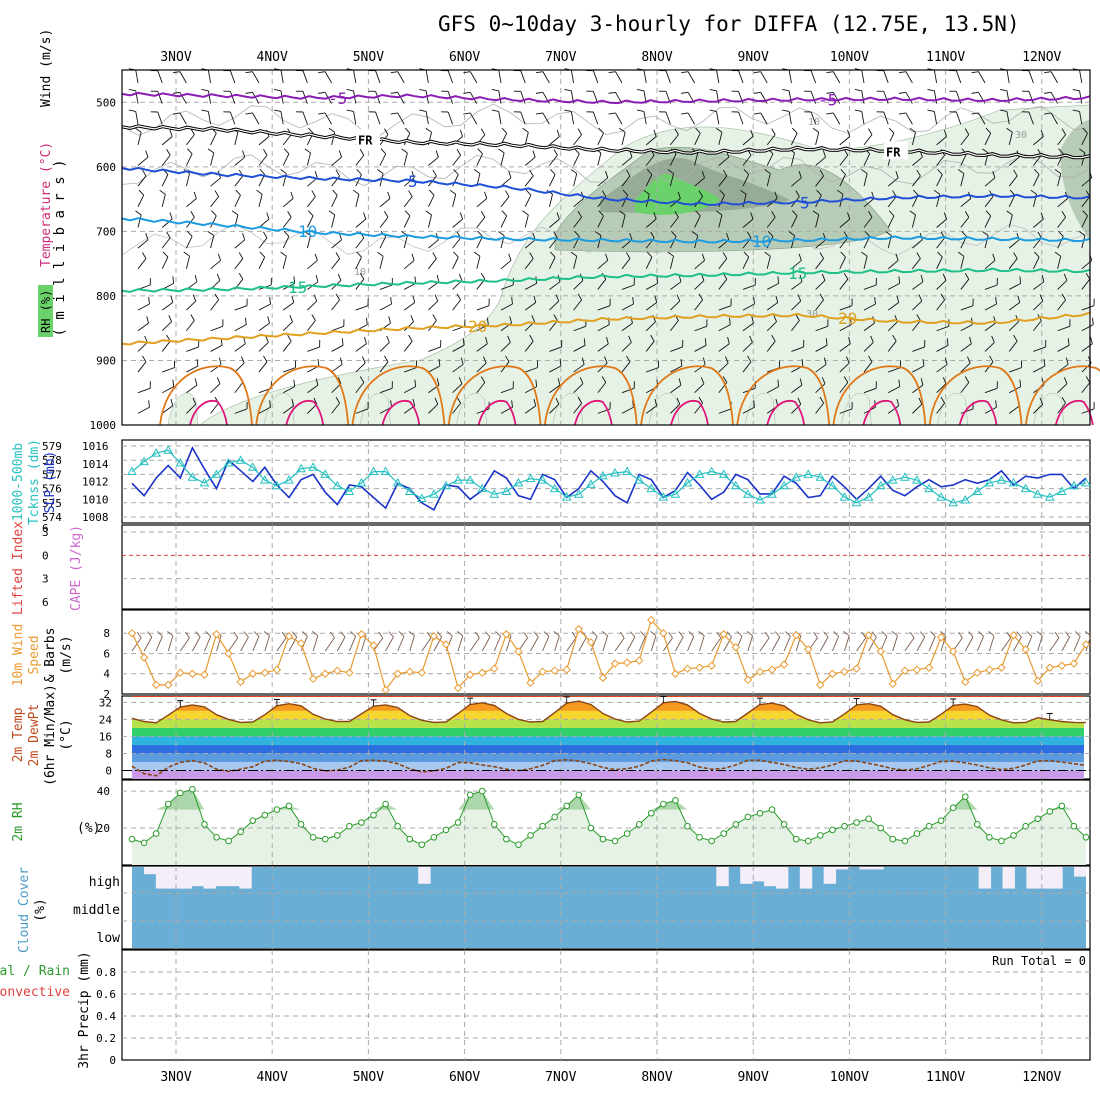 This screenshot has width=1100, height=1100. Describe the element at coordinates (96, 910) in the screenshot. I see `cloud-level-label: middle` at that location.